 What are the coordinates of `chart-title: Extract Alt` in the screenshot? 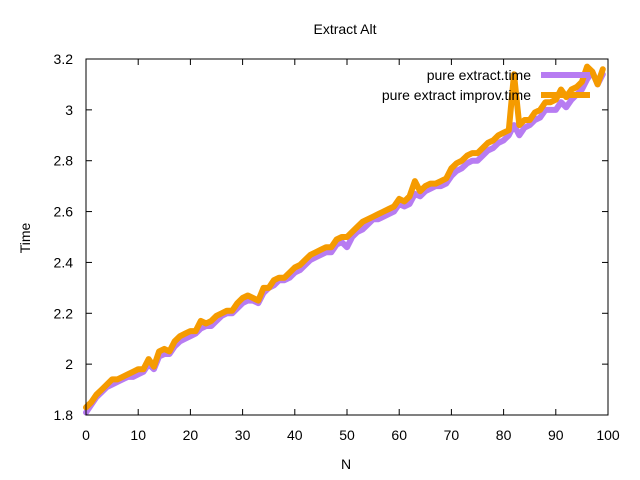 It's located at (344, 29).